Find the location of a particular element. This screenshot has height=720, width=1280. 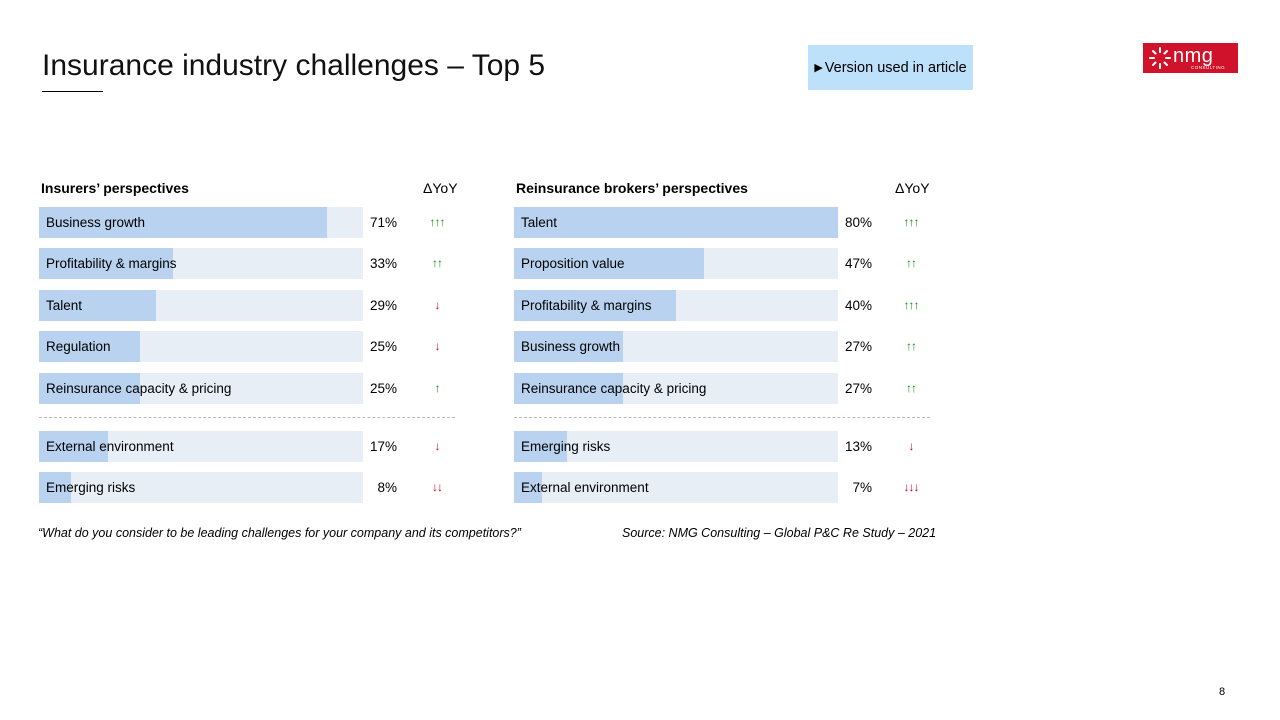

category-label: Proposition value is located at coordinates (573, 263).